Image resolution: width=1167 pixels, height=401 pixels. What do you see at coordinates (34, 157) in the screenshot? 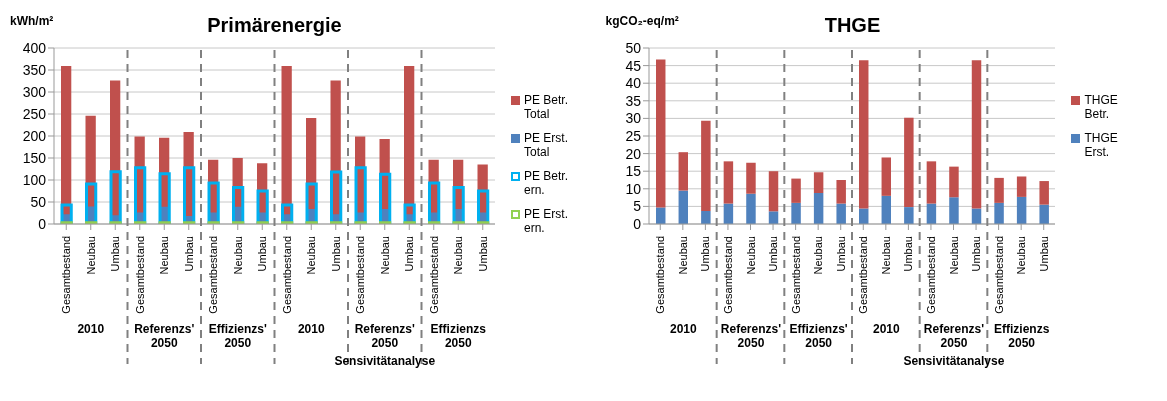
I see `y-tick-label: 150` at bounding box center [34, 157].